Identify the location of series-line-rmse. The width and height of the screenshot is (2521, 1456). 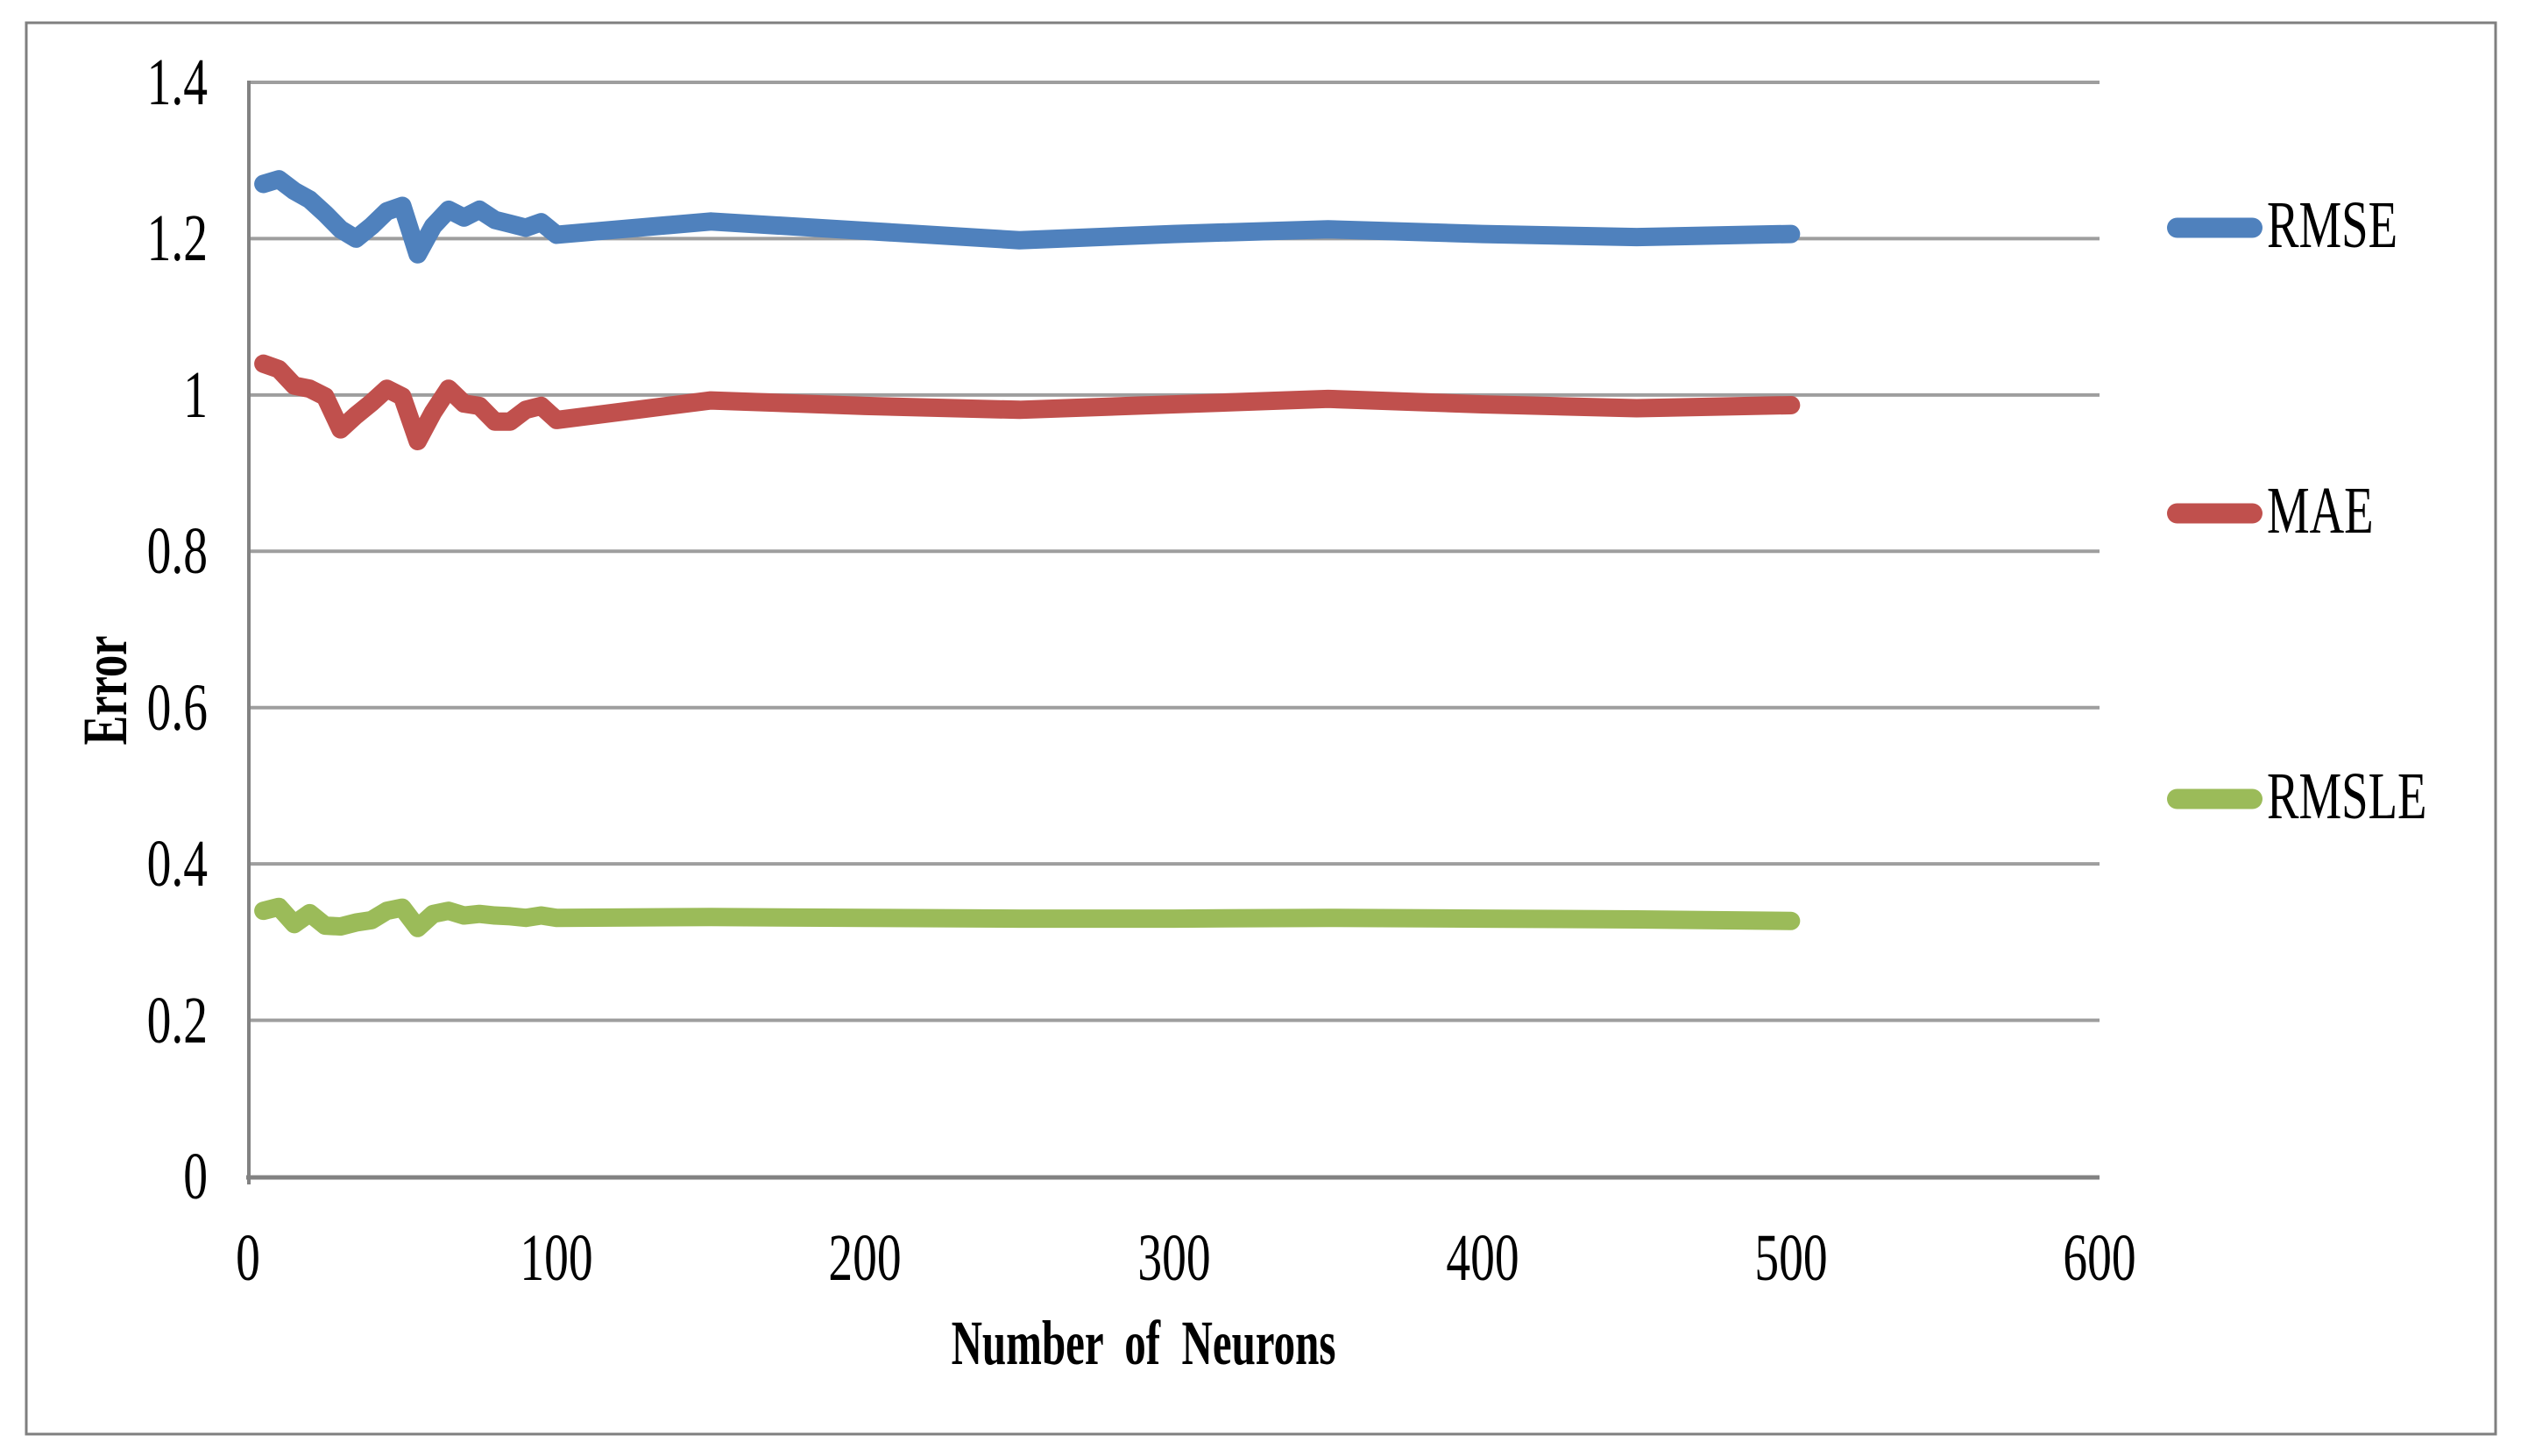
(1028, 217).